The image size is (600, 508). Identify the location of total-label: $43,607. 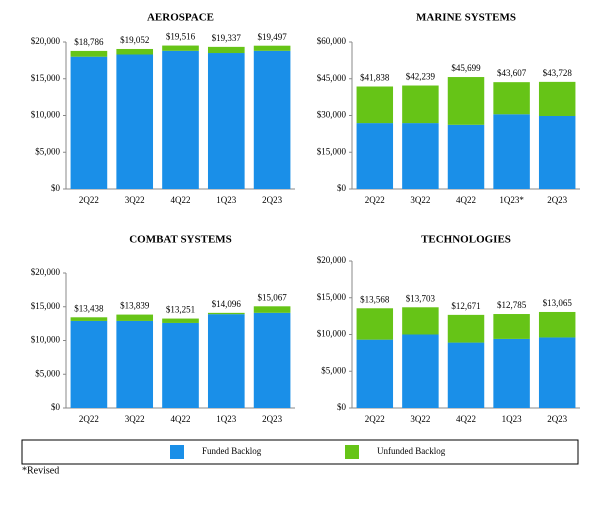
(512, 73).